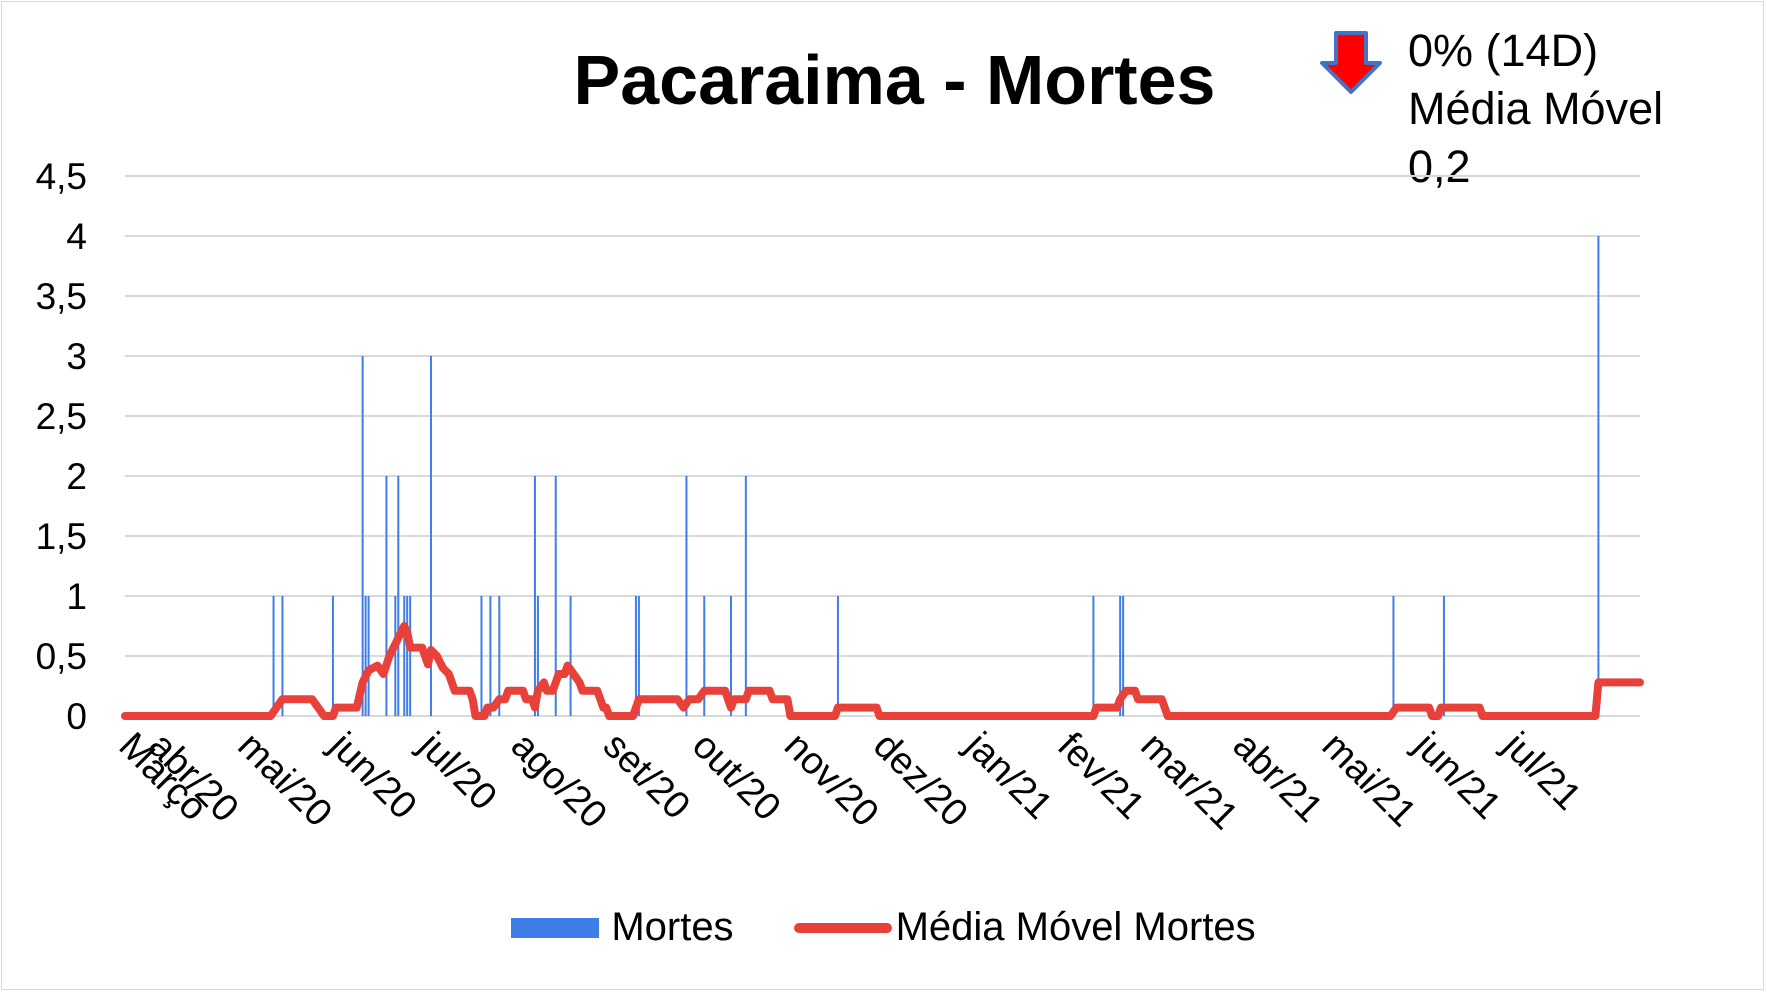  I want to click on y-tick-label: 1, so click(76, 596).